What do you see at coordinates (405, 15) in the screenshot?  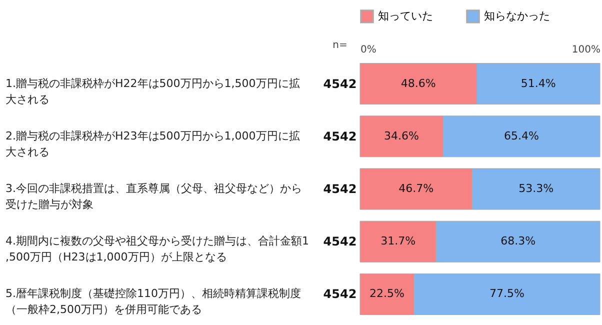 I see `legend-label: 知っていた` at bounding box center [405, 15].